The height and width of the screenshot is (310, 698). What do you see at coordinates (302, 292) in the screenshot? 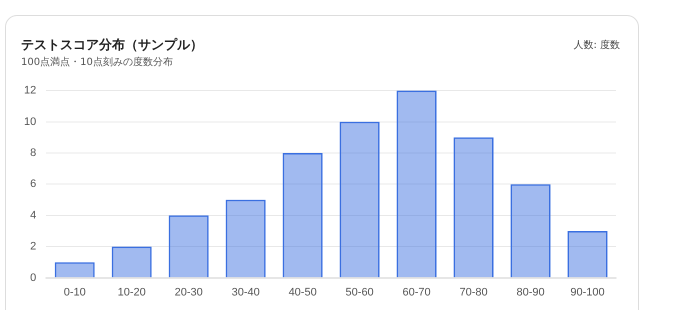
I see `x-tick-label: 40-50` at bounding box center [302, 292].